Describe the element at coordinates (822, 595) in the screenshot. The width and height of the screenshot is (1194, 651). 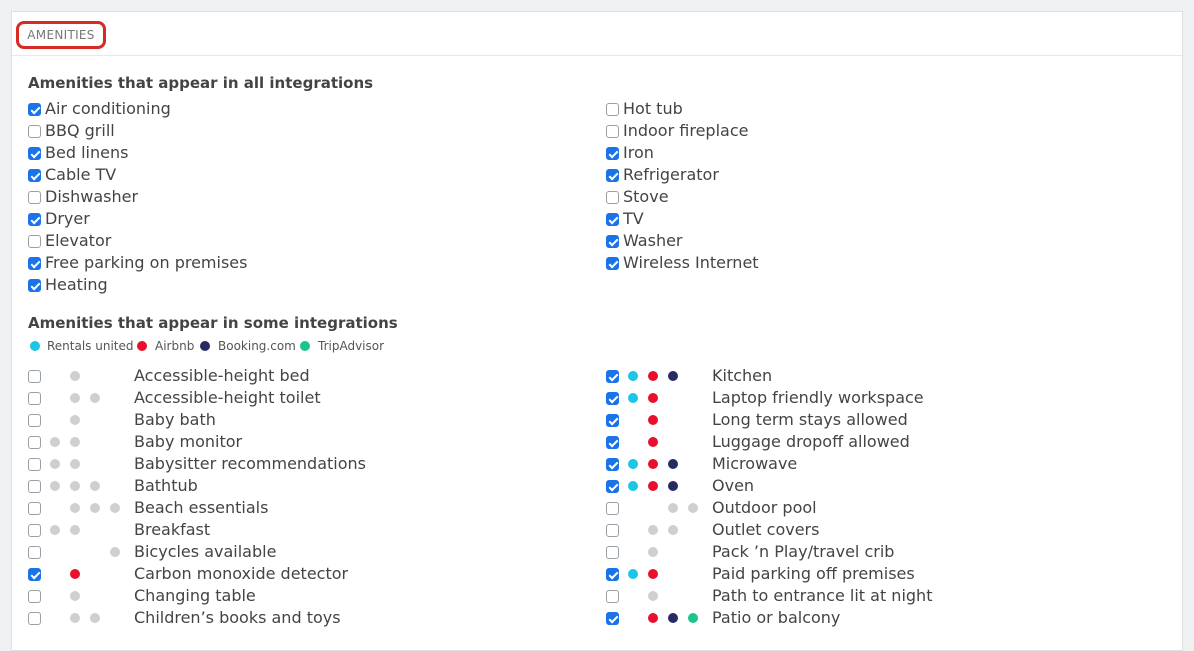
I see `amenity-label: Path to entrance lit at night` at that location.